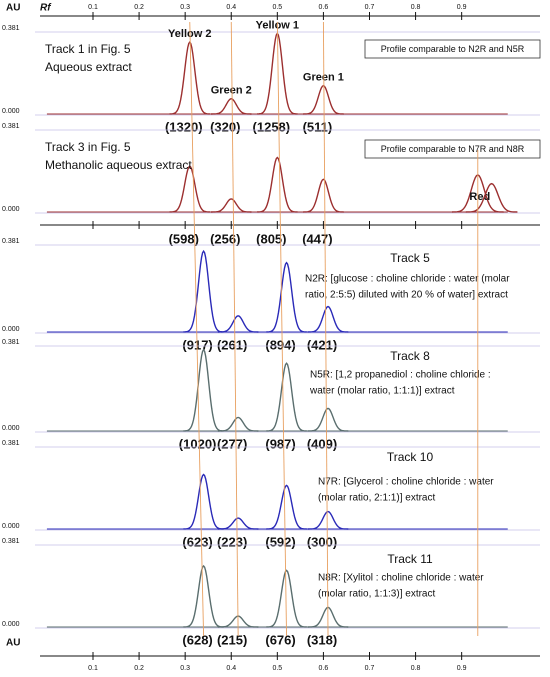  Describe the element at coordinates (231, 91) in the screenshot. I see `peak-name: Green 2` at that location.